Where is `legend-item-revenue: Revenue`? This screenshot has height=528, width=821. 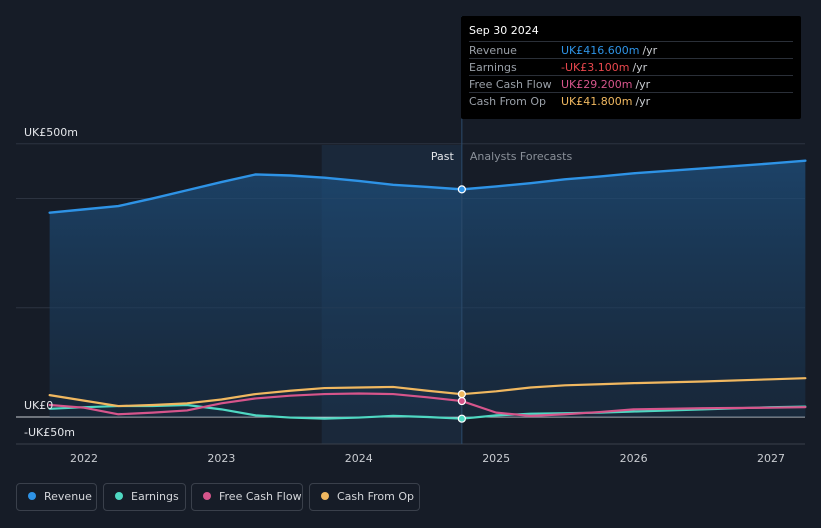 legend-item-revenue: Revenue is located at coordinates (56, 497).